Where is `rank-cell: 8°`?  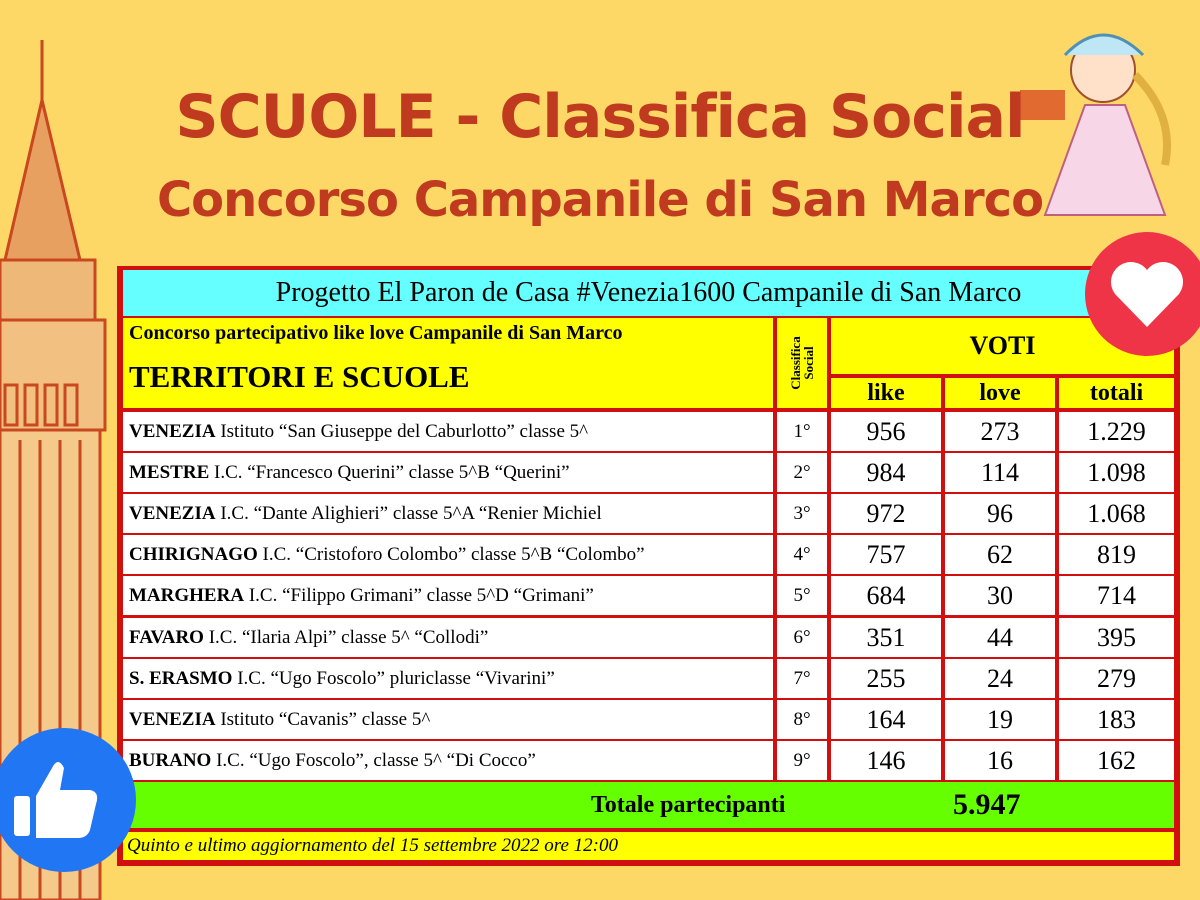
rank-cell: 8° is located at coordinates (802, 719).